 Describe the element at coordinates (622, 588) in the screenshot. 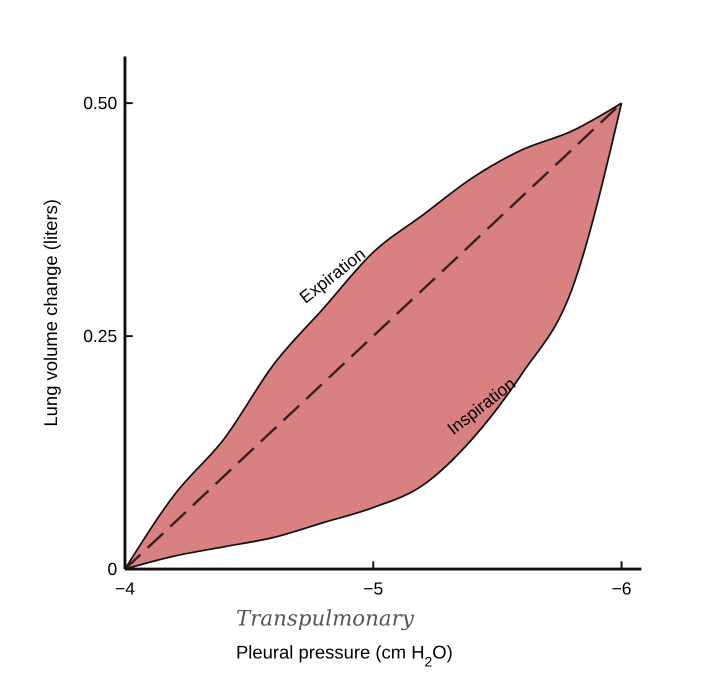

I see `x-tick-label: −6` at that location.